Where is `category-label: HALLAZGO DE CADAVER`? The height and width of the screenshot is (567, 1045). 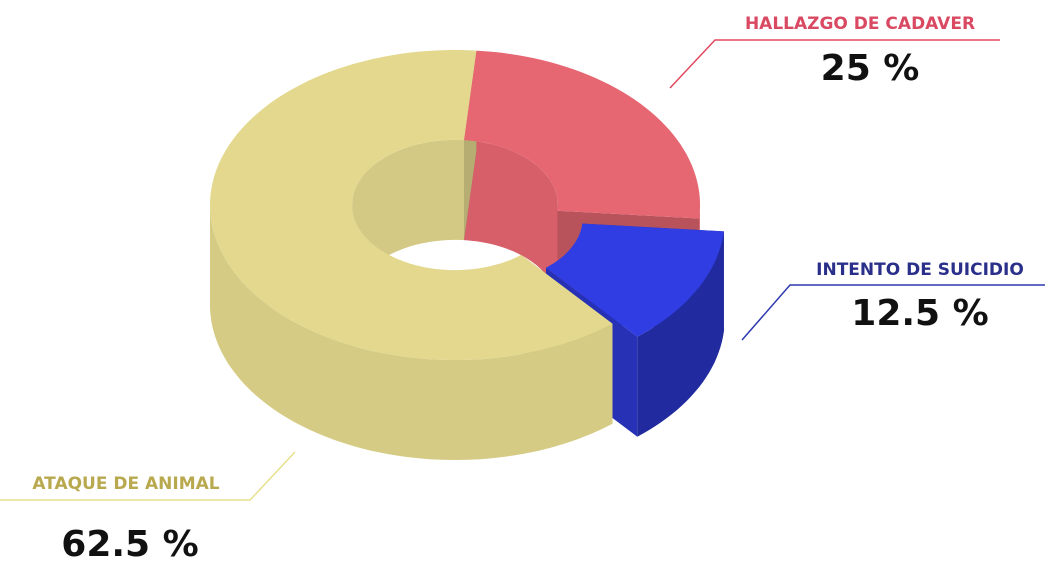
category-label: HALLAZGO DE CADAVER is located at coordinates (860, 24).